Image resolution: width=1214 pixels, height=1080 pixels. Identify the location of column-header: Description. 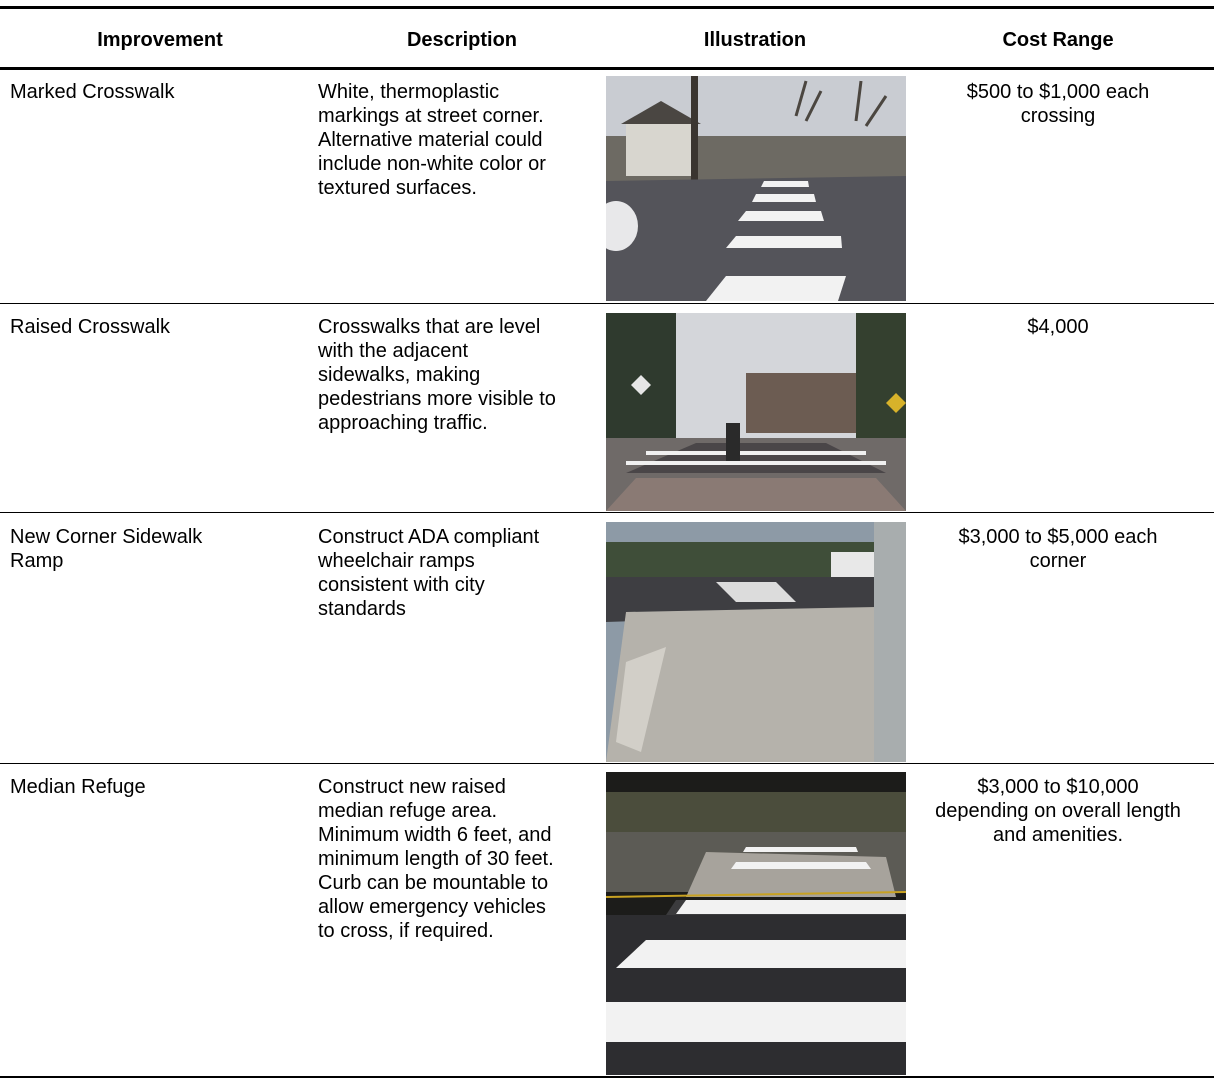
(462, 40).